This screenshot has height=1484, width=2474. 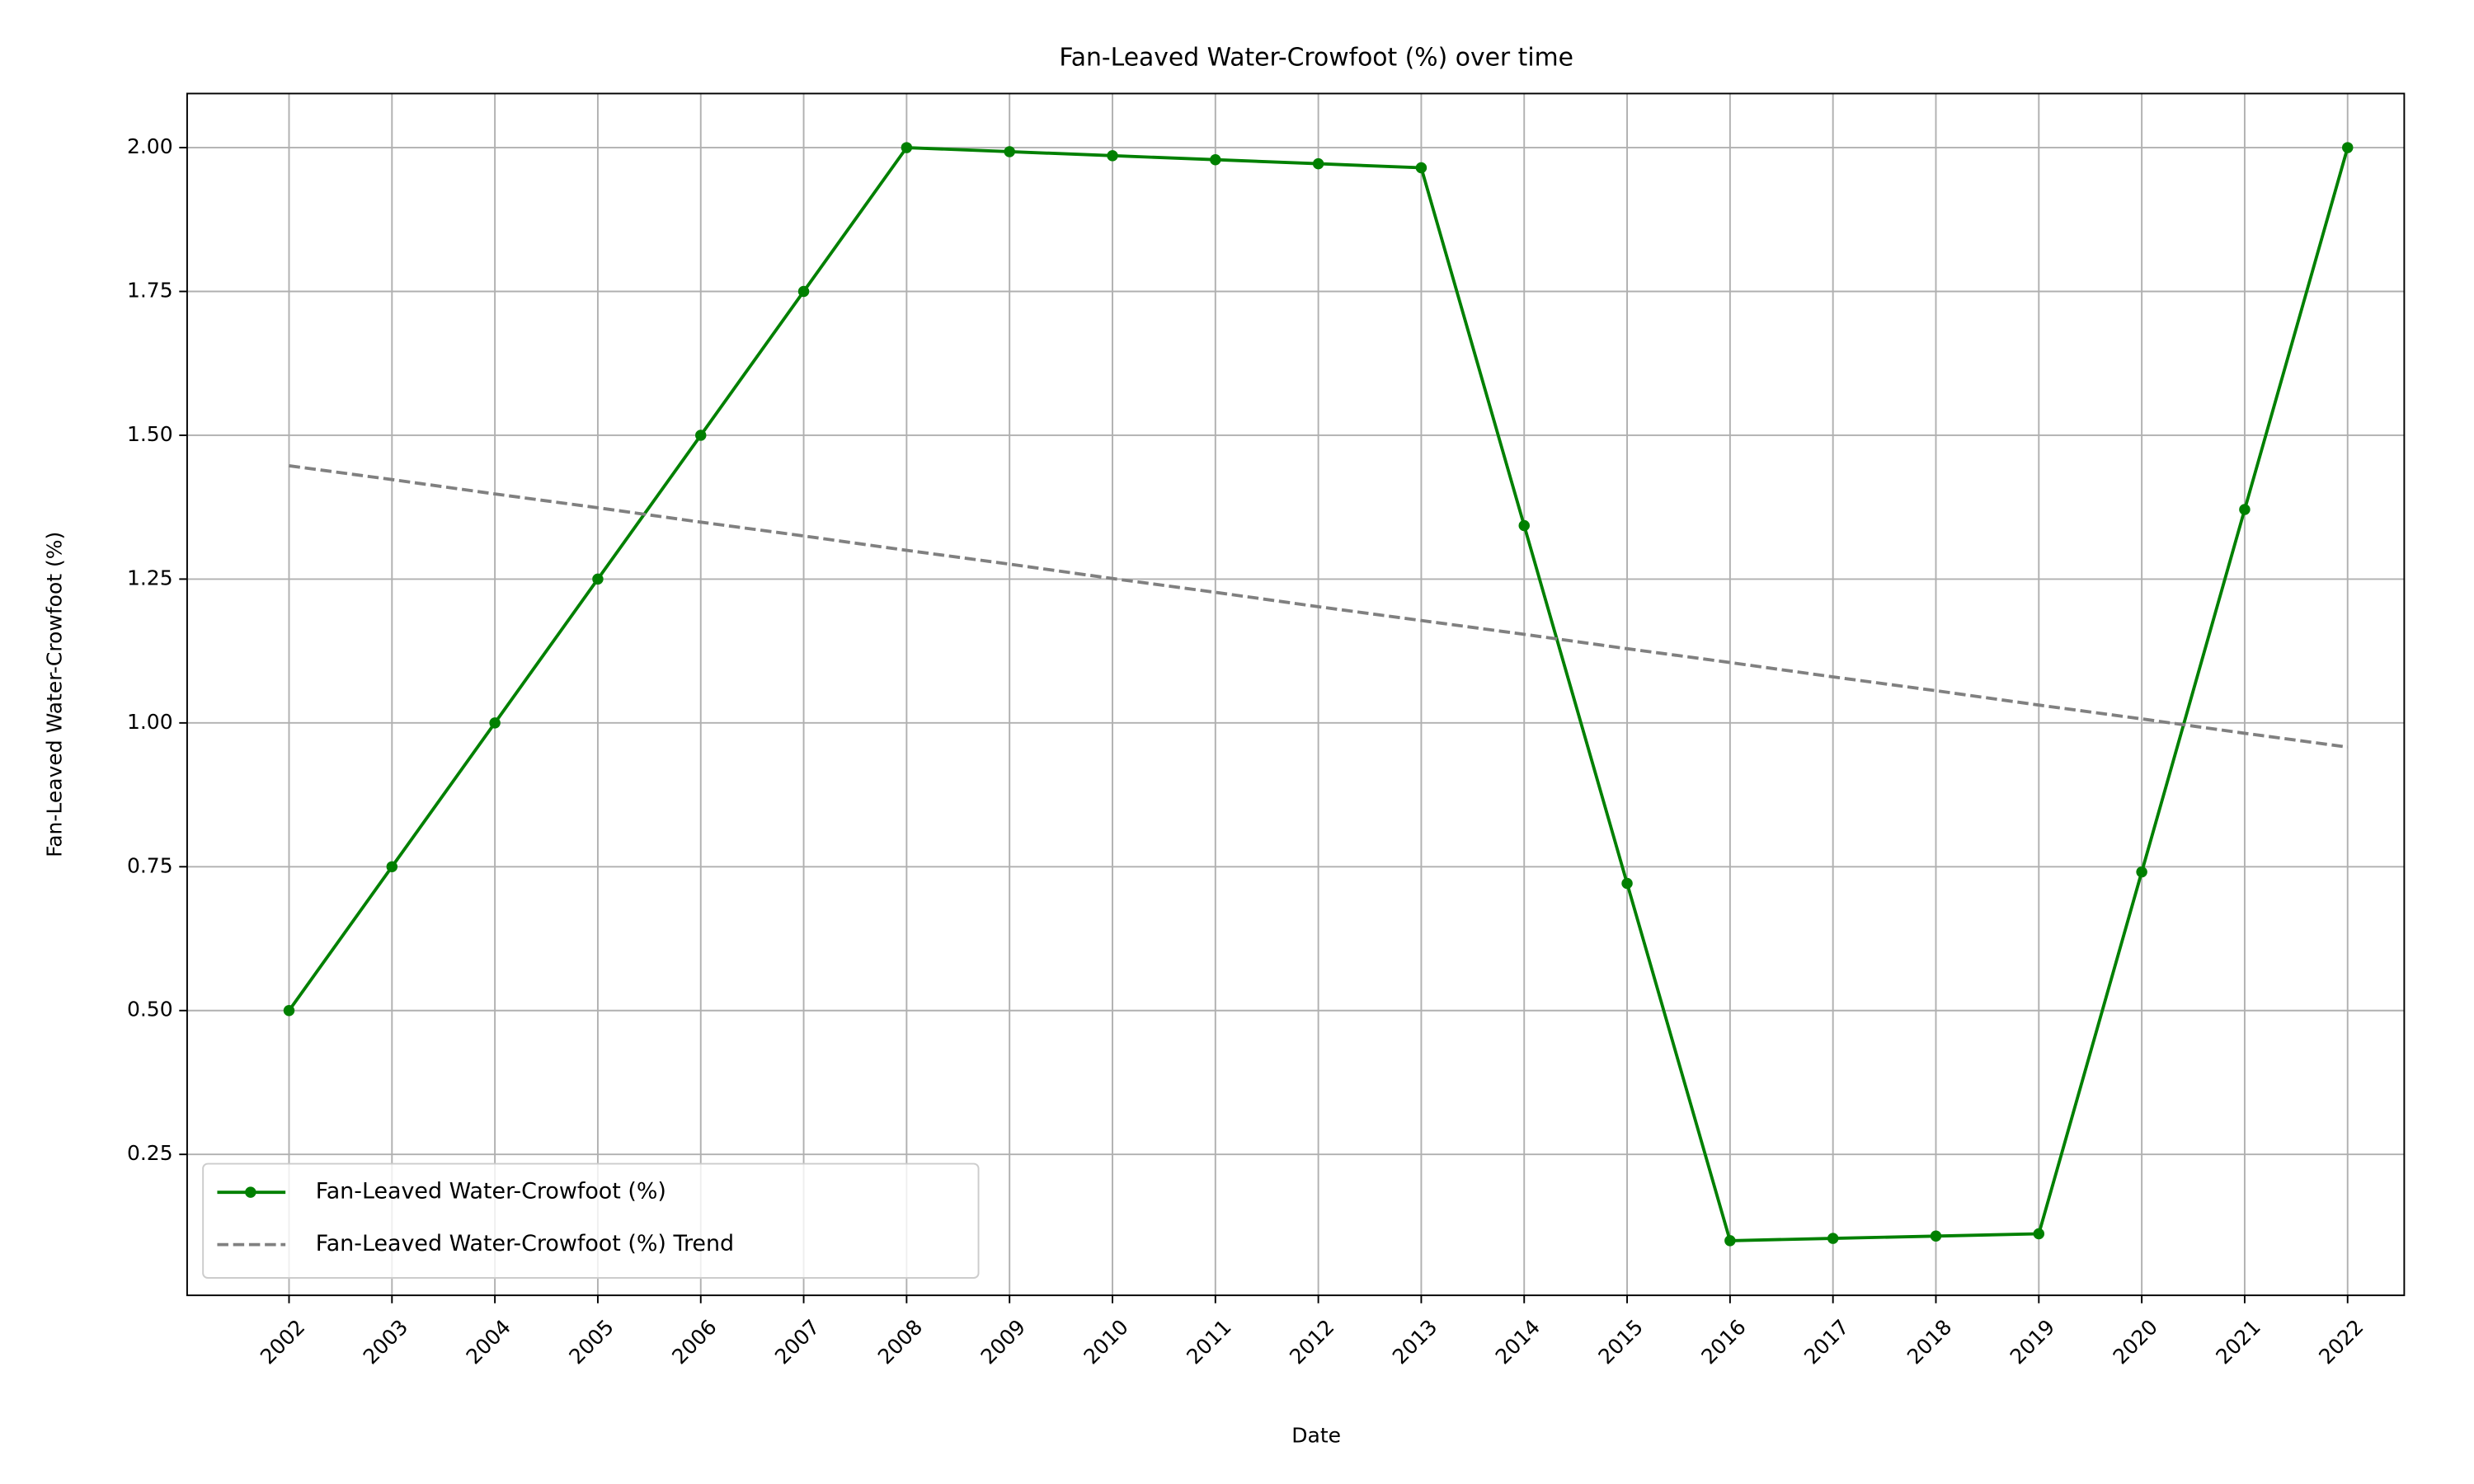 I want to click on y-tick-label: 1.00, so click(x=150, y=722).